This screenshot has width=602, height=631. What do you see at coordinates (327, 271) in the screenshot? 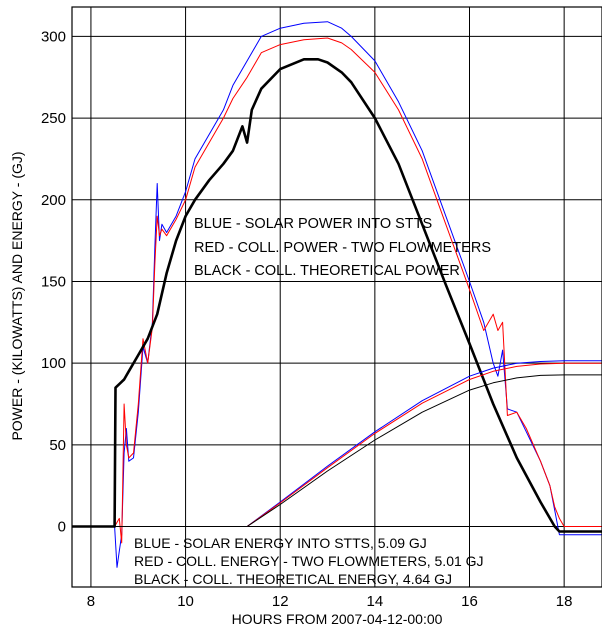
I see `legend-power-black: BLACK - COLL. THEORETICAL POWER` at bounding box center [327, 271].